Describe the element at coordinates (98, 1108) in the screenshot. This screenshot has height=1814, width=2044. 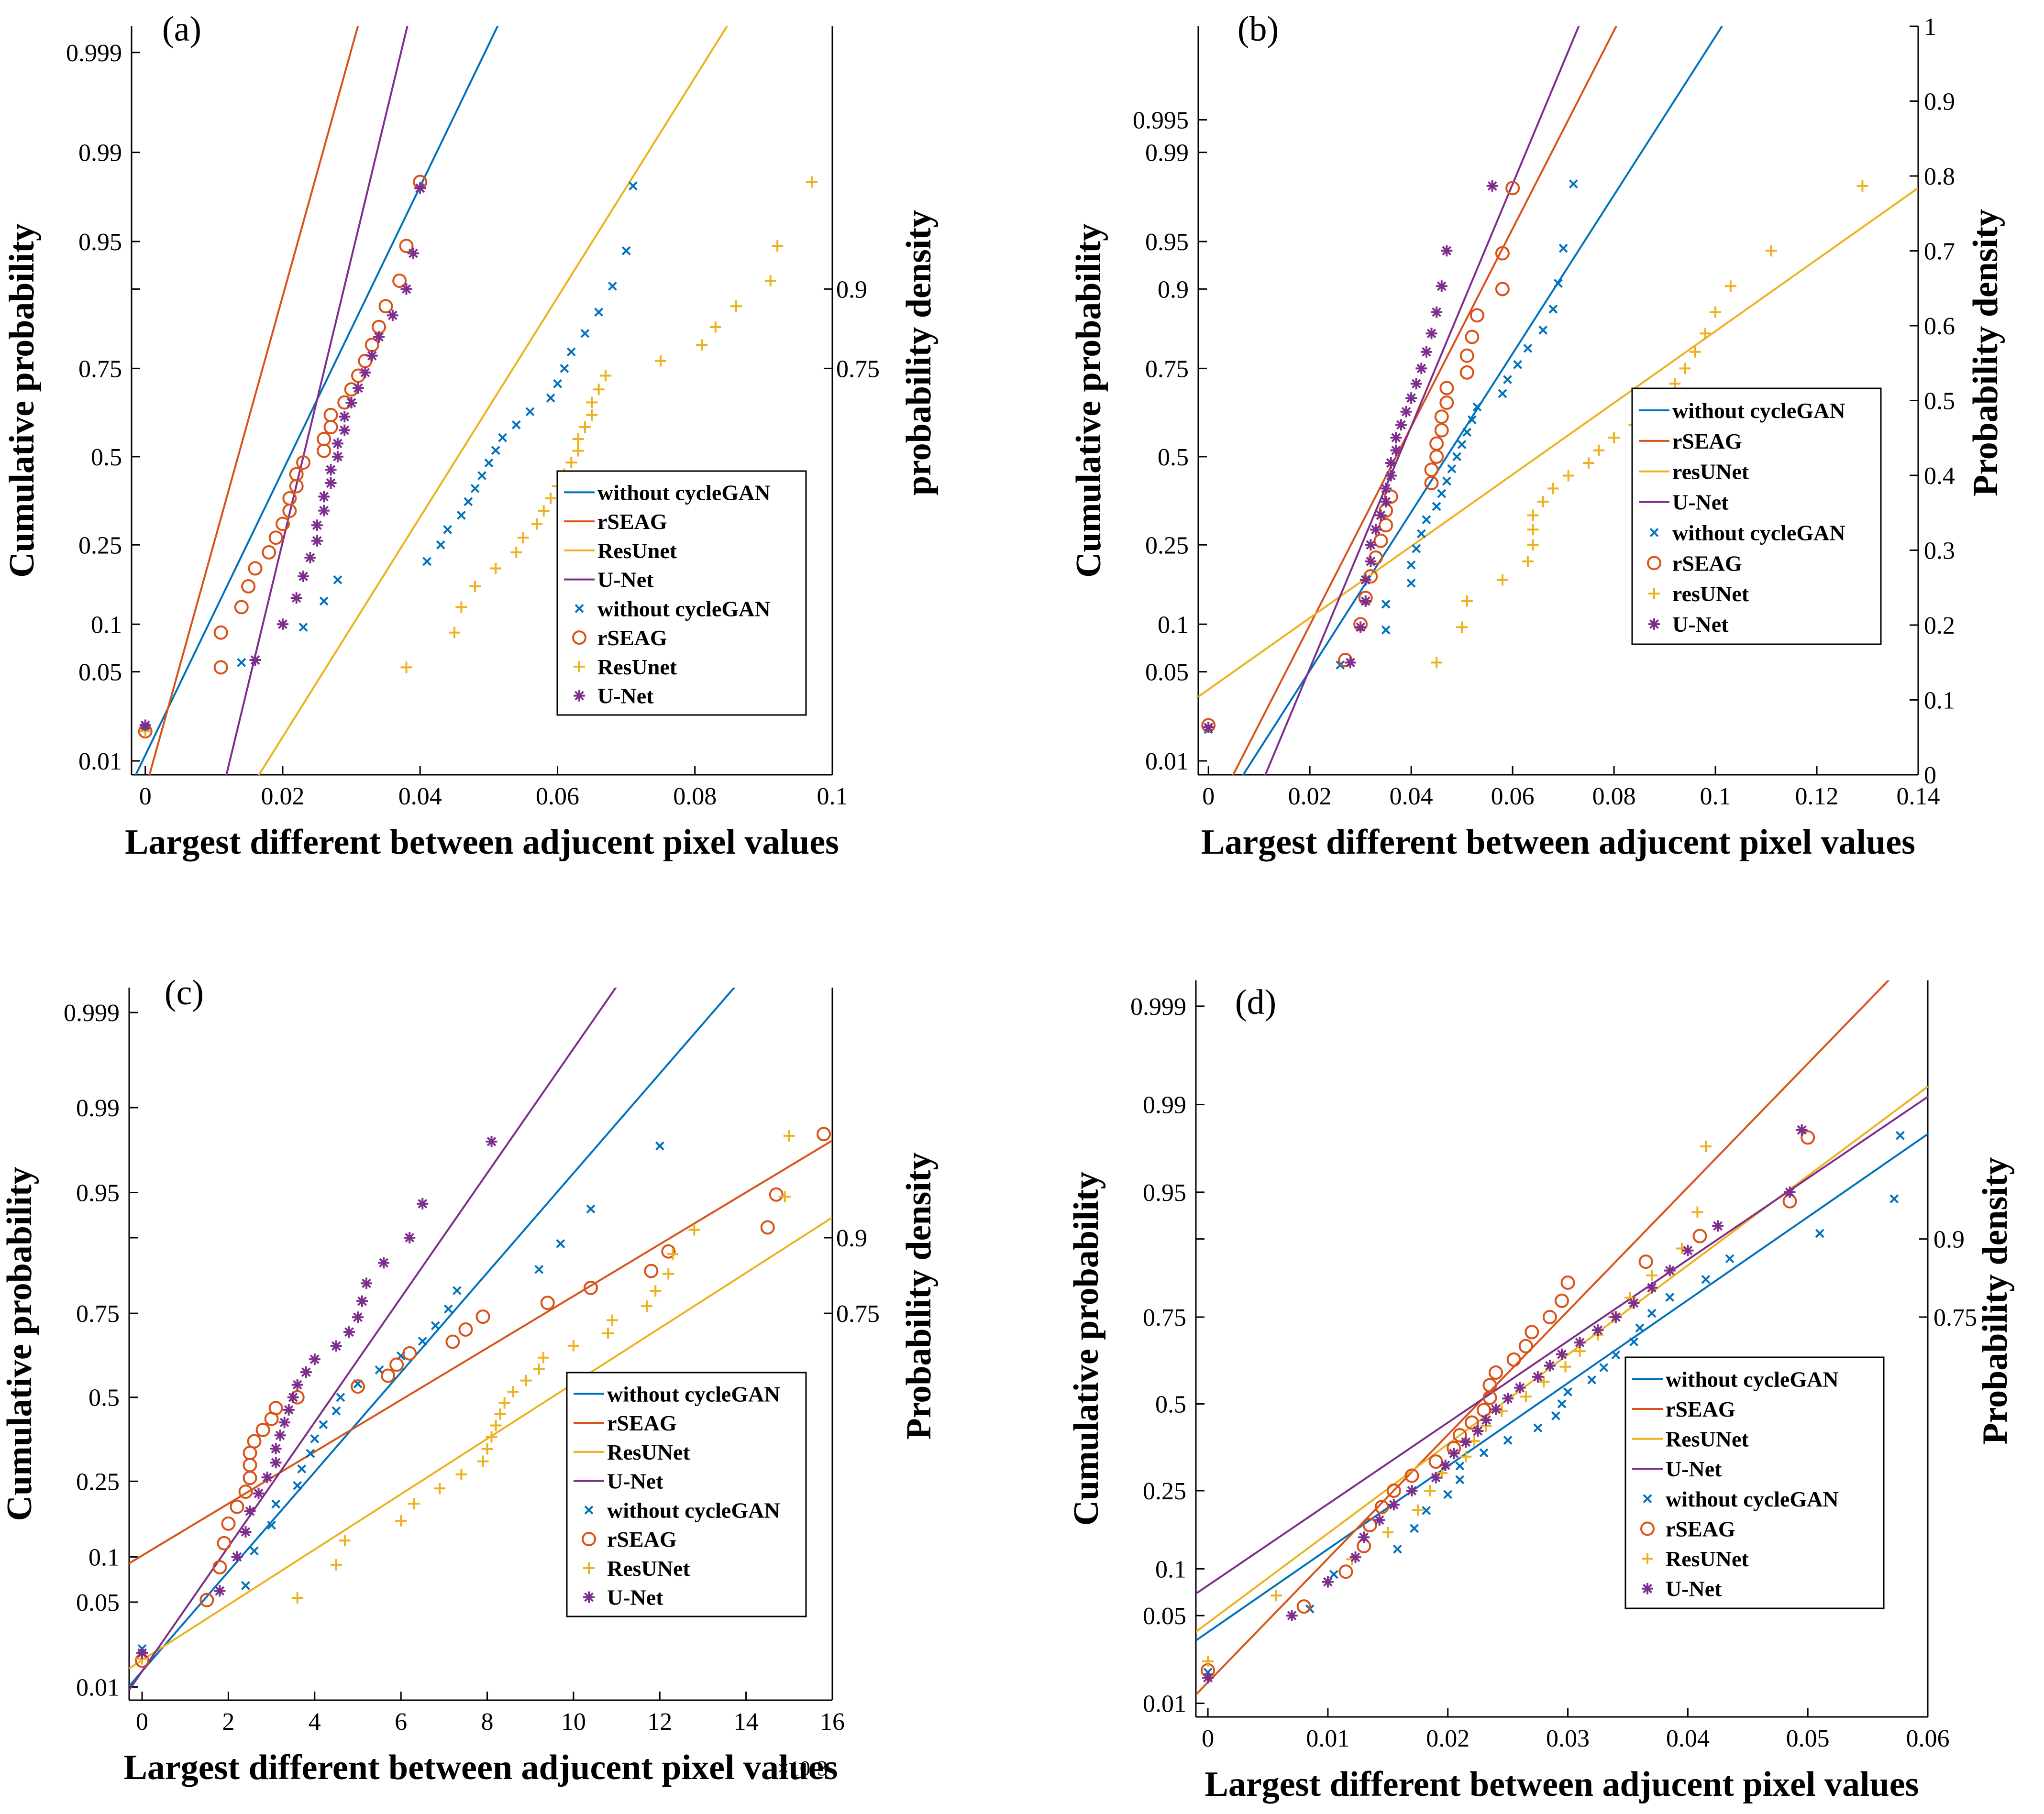
I see `y-tick-label: 0.99` at that location.